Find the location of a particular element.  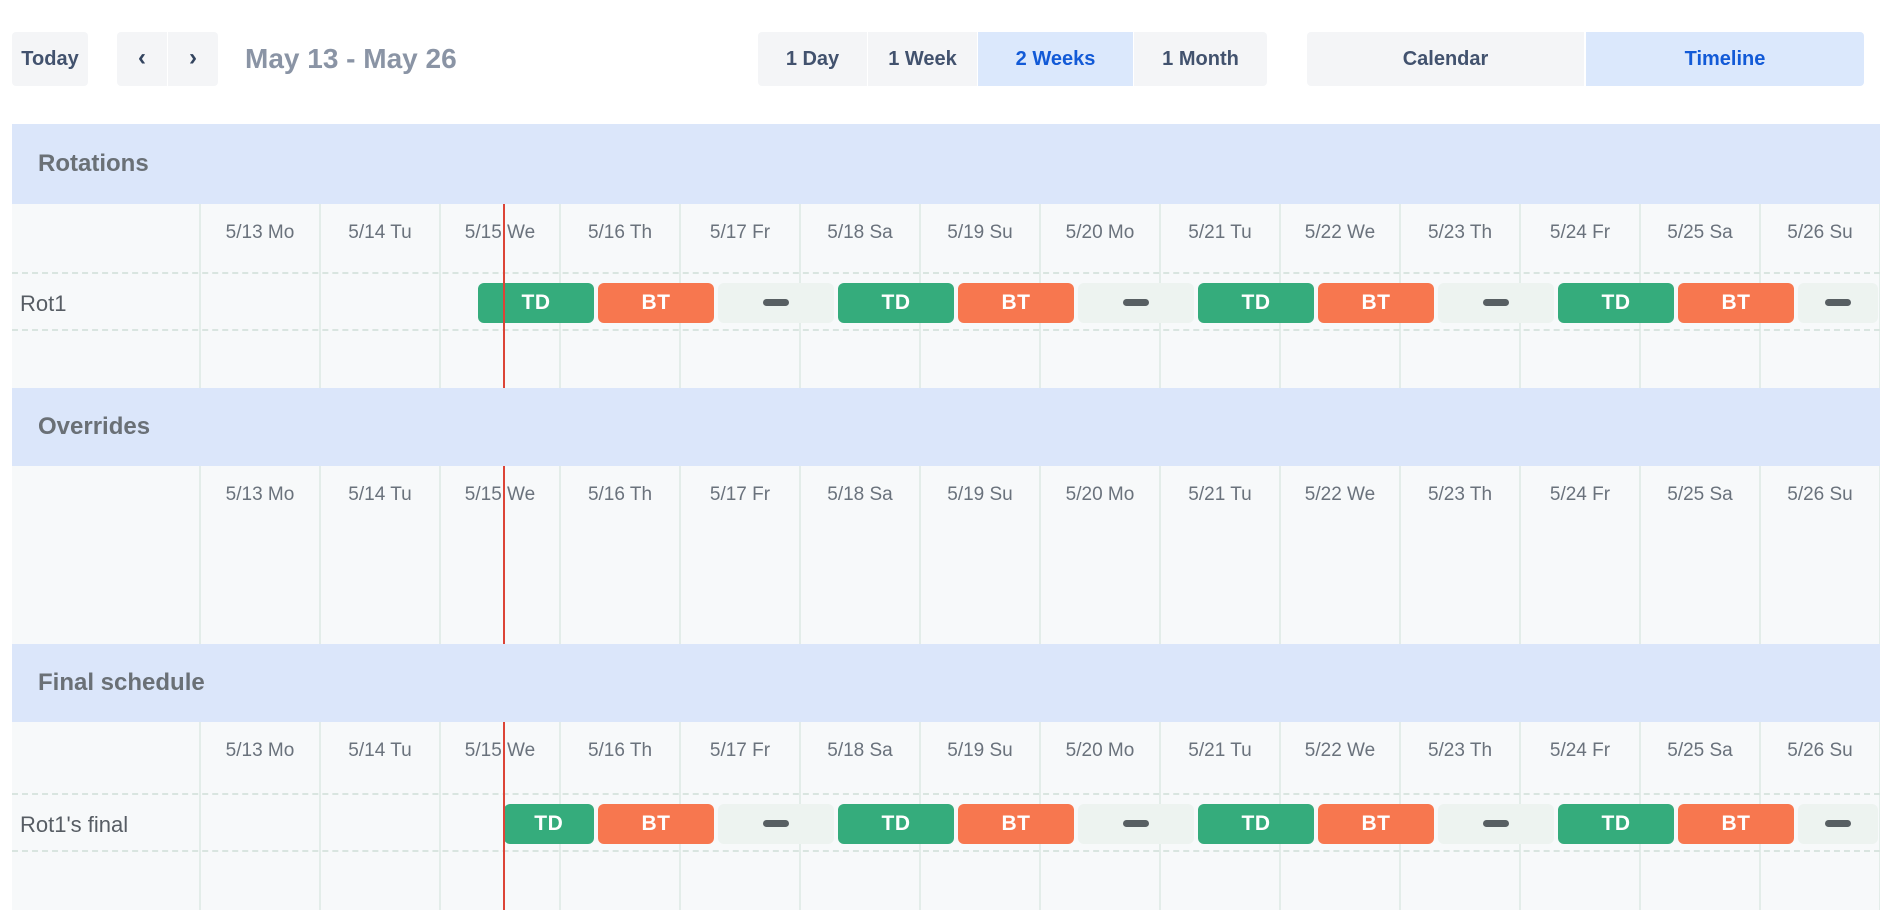

view-2-weeks-button: 2 Weeks is located at coordinates (1055, 59).